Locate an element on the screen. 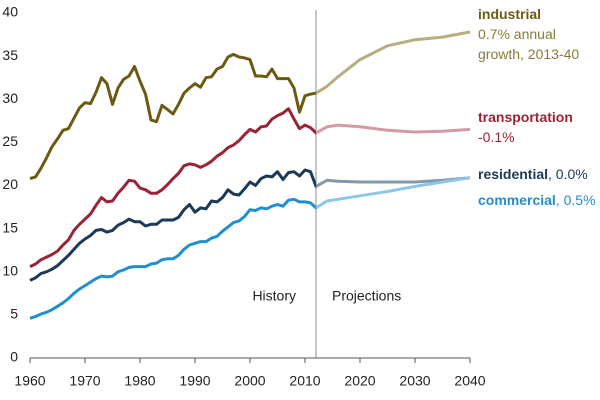  x-tick-label: 1980 is located at coordinates (139, 381).